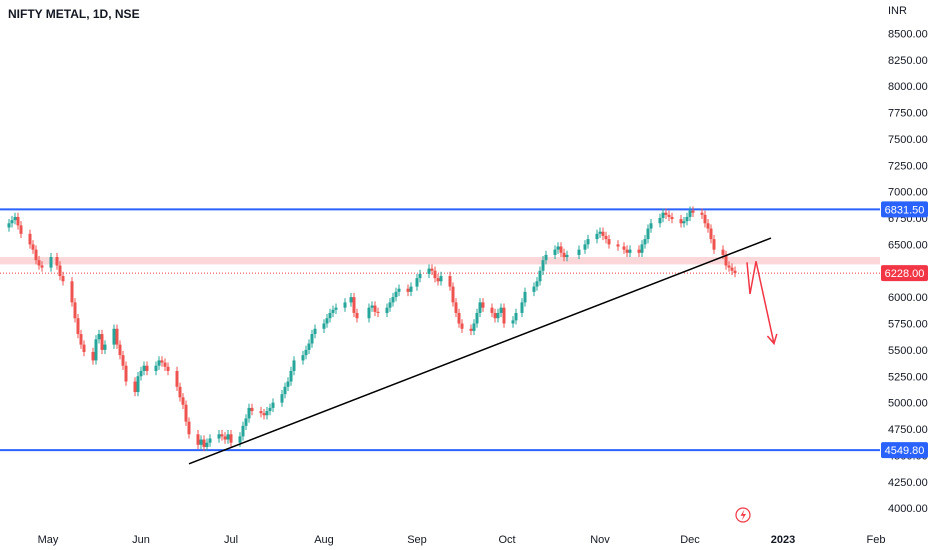 The width and height of the screenshot is (932, 550). I want to click on lightning-icon, so click(743, 515).